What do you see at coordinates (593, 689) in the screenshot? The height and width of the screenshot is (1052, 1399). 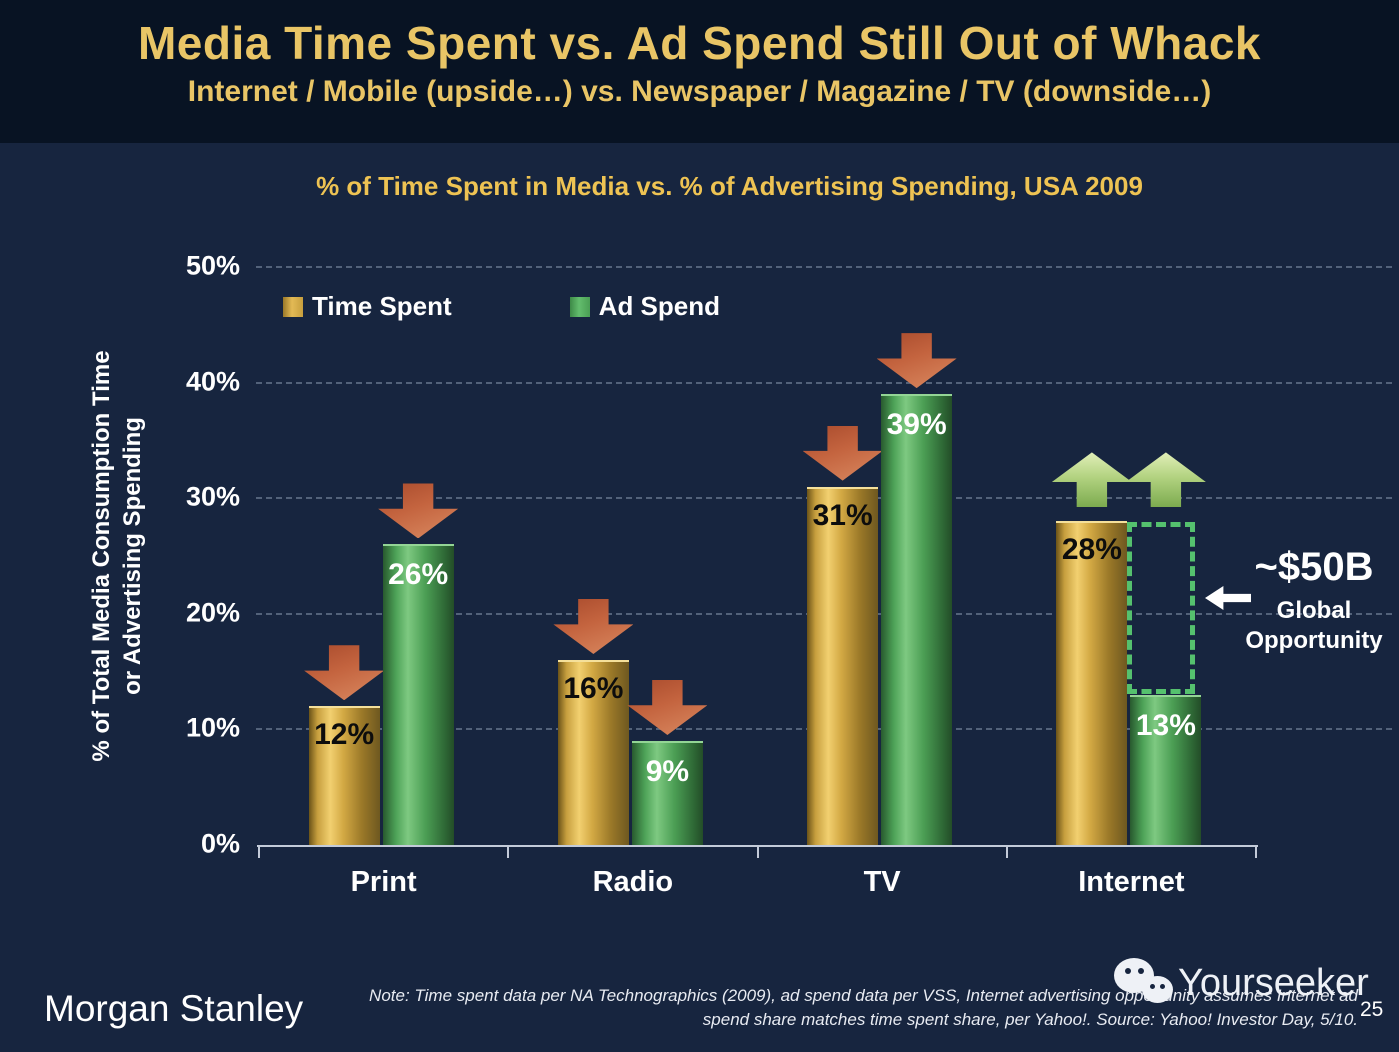 I see `bar-value-label-radio-time-spent: 16%` at bounding box center [593, 689].